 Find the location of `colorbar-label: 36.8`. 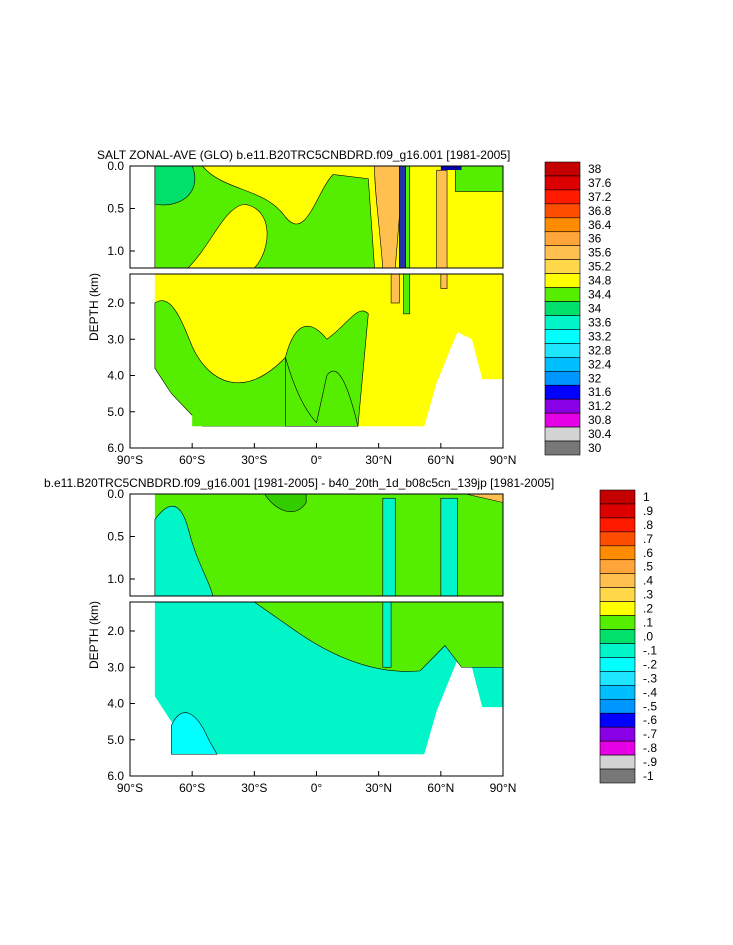

colorbar-label: 36.8 is located at coordinates (600, 211).